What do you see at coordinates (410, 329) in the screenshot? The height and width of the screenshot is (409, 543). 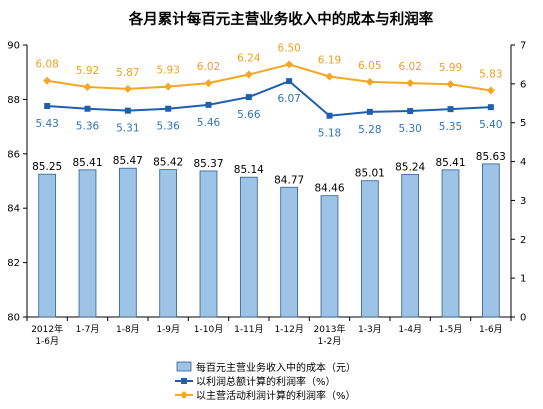 I see `x-tick-label: 1-4月` at bounding box center [410, 329].